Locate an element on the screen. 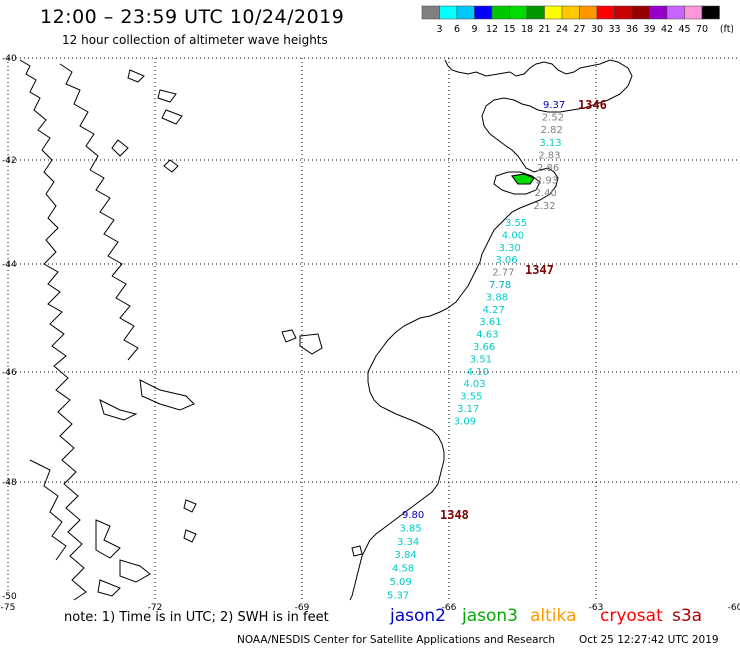  wave-height-value: 2.32 is located at coordinates (544, 206).